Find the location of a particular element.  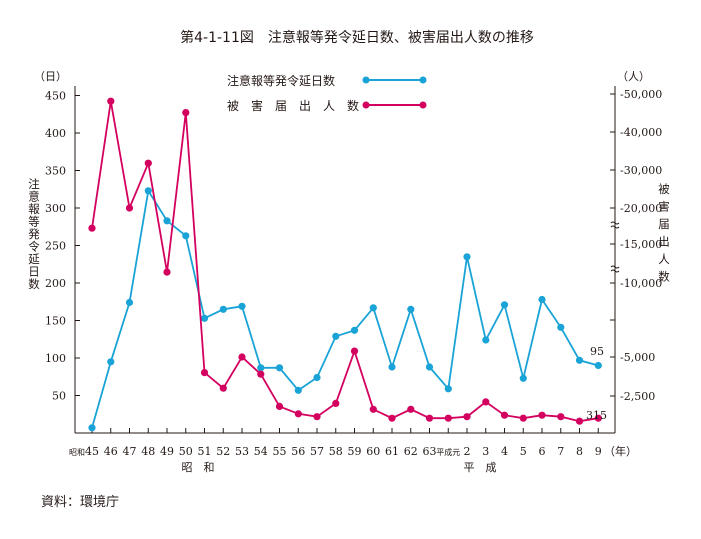

left-tick-label: 300 is located at coordinates (55, 208).